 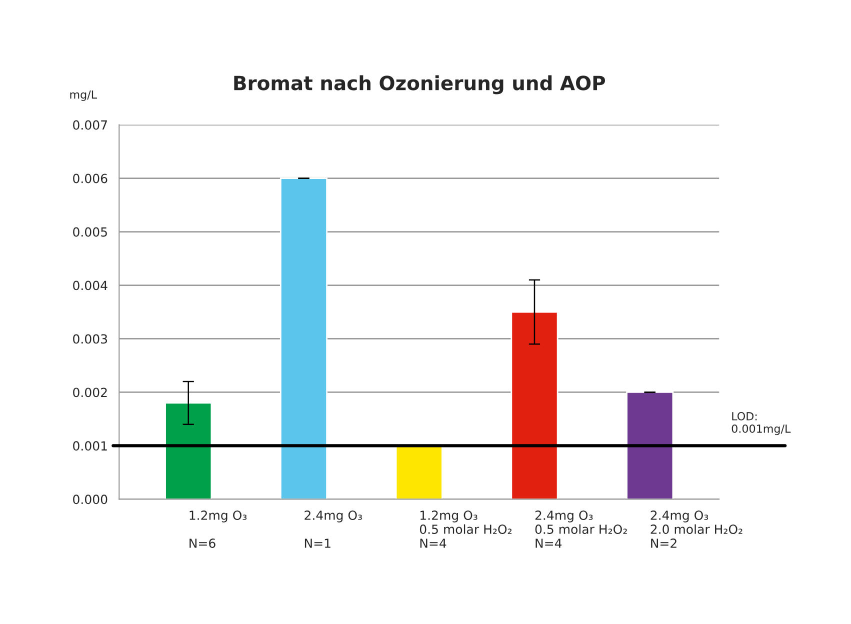 I want to click on y-tick-label: 0.001, so click(x=90, y=446).